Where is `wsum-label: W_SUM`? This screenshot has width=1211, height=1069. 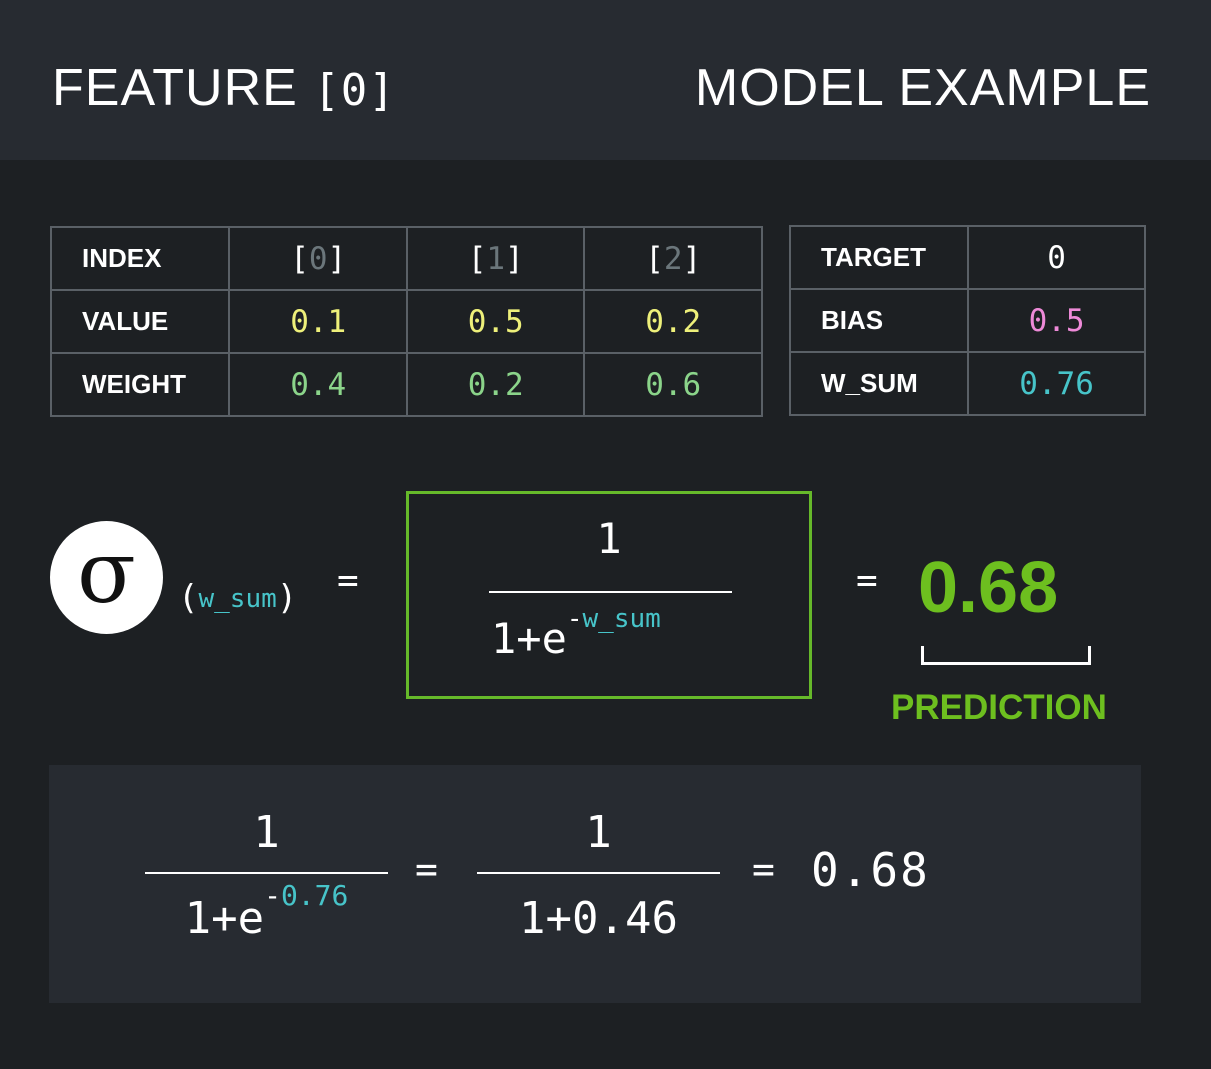
wsum-label: W_SUM is located at coordinates (879, 383).